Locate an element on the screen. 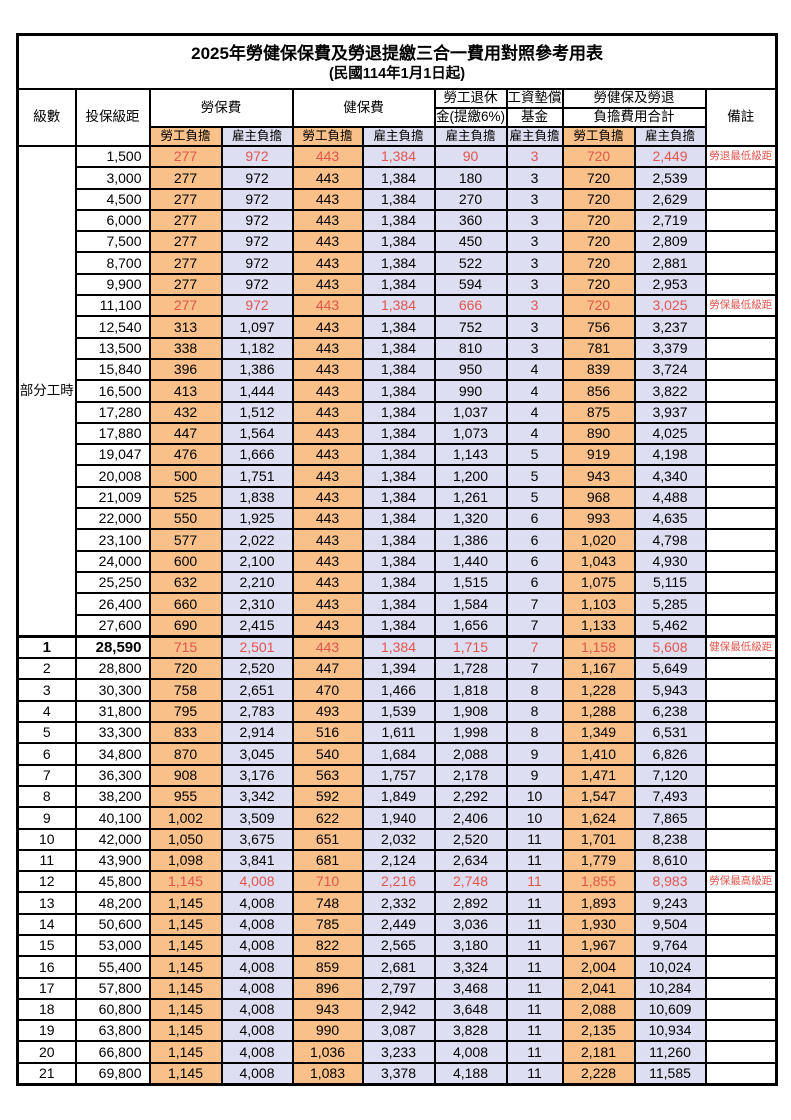 This screenshot has width=791, height=1120. cell-labor-er: 1,838 is located at coordinates (257, 497).